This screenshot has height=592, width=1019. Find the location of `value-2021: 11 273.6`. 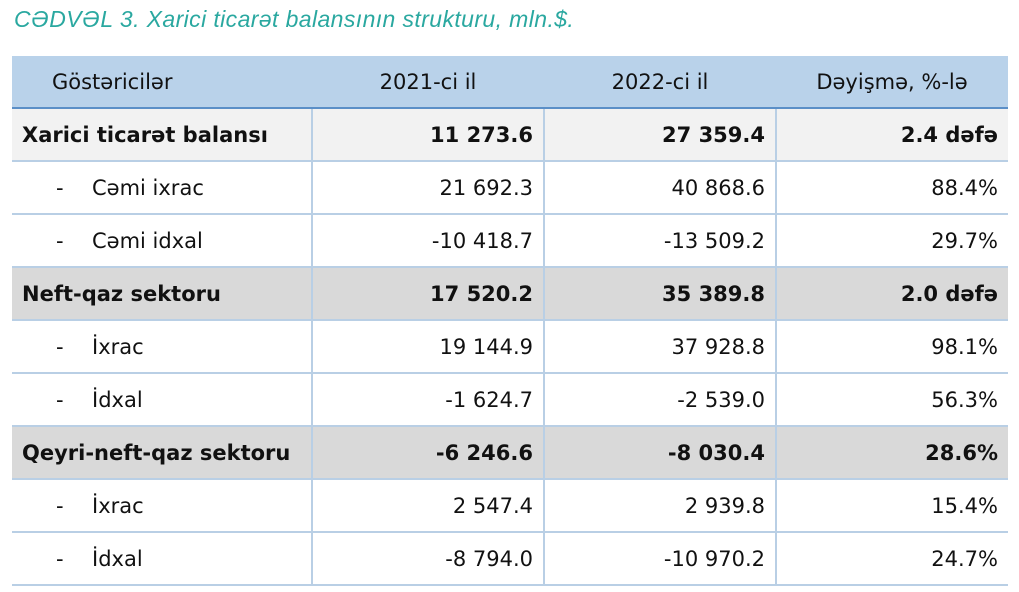

value-2021: 11 273.6 is located at coordinates (427, 135).